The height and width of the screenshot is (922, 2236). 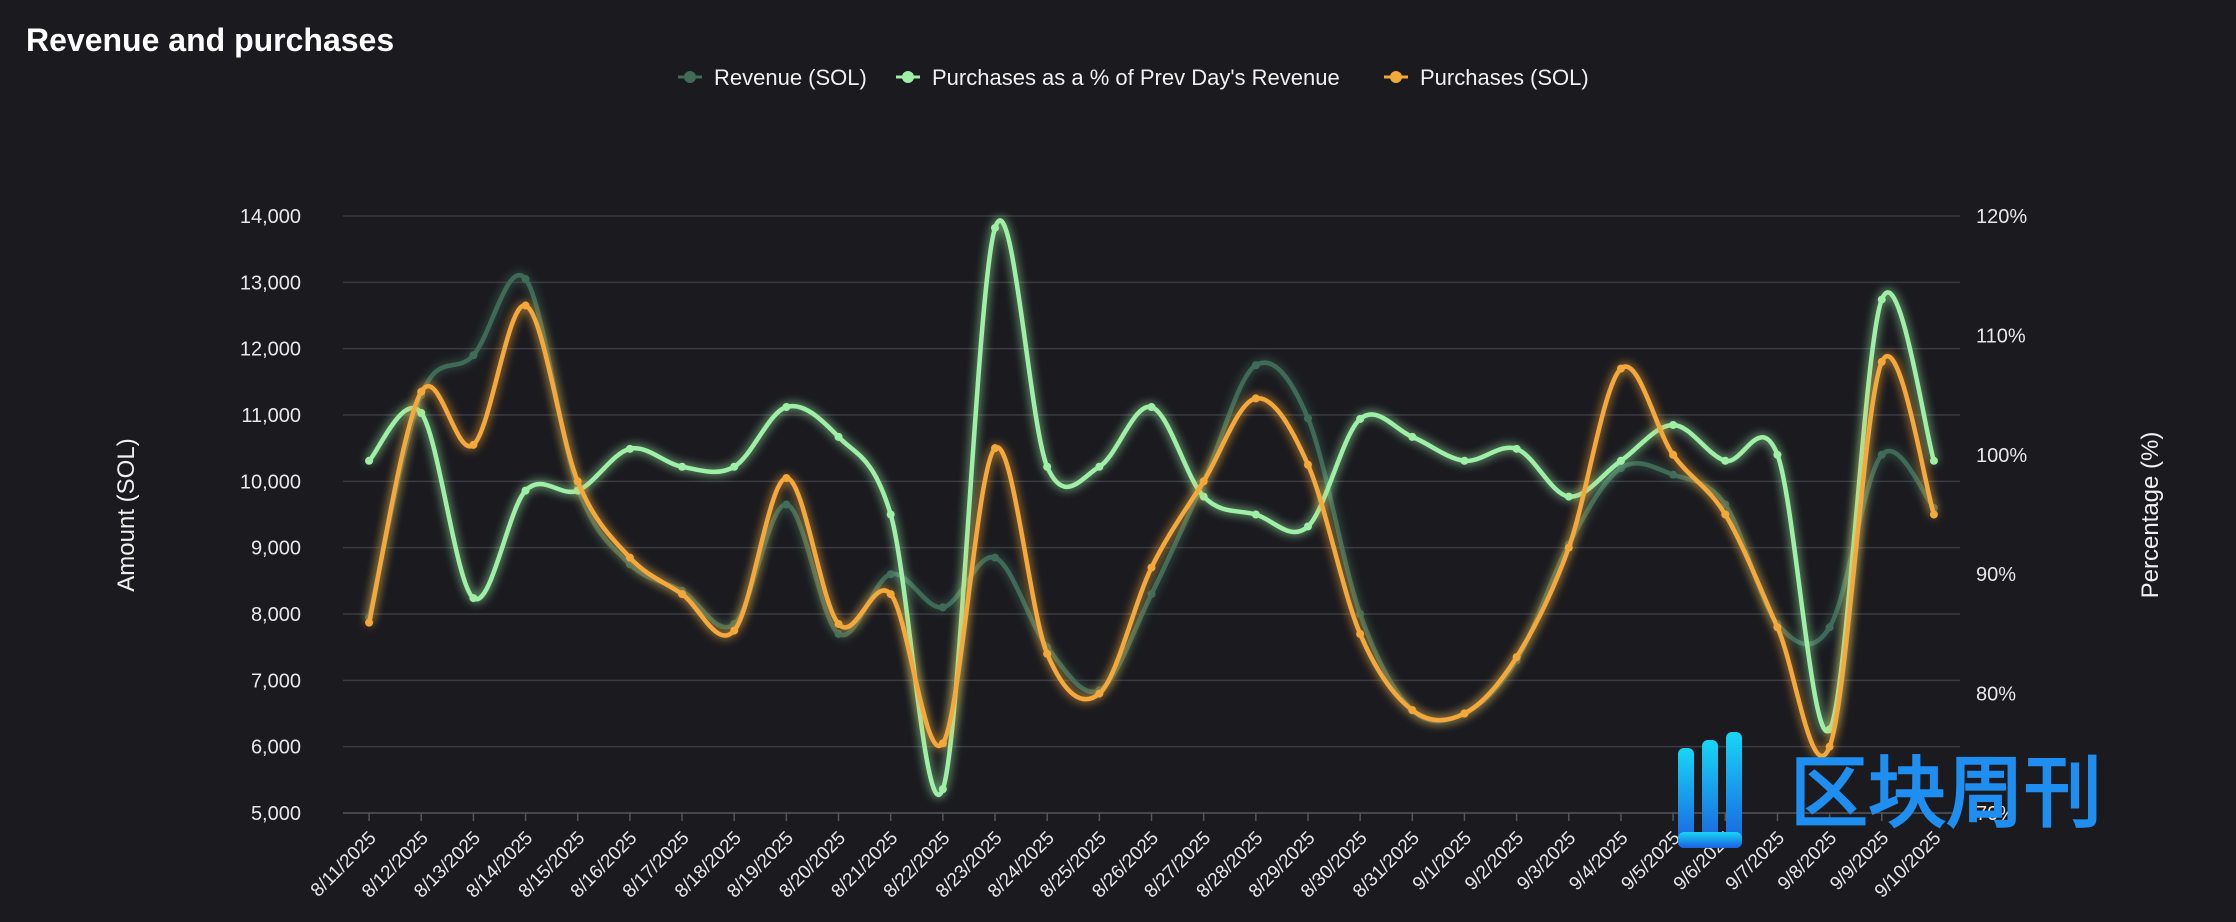 What do you see at coordinates (790, 77) in the screenshot?
I see `legend-label: Revenue (SOL)` at bounding box center [790, 77].